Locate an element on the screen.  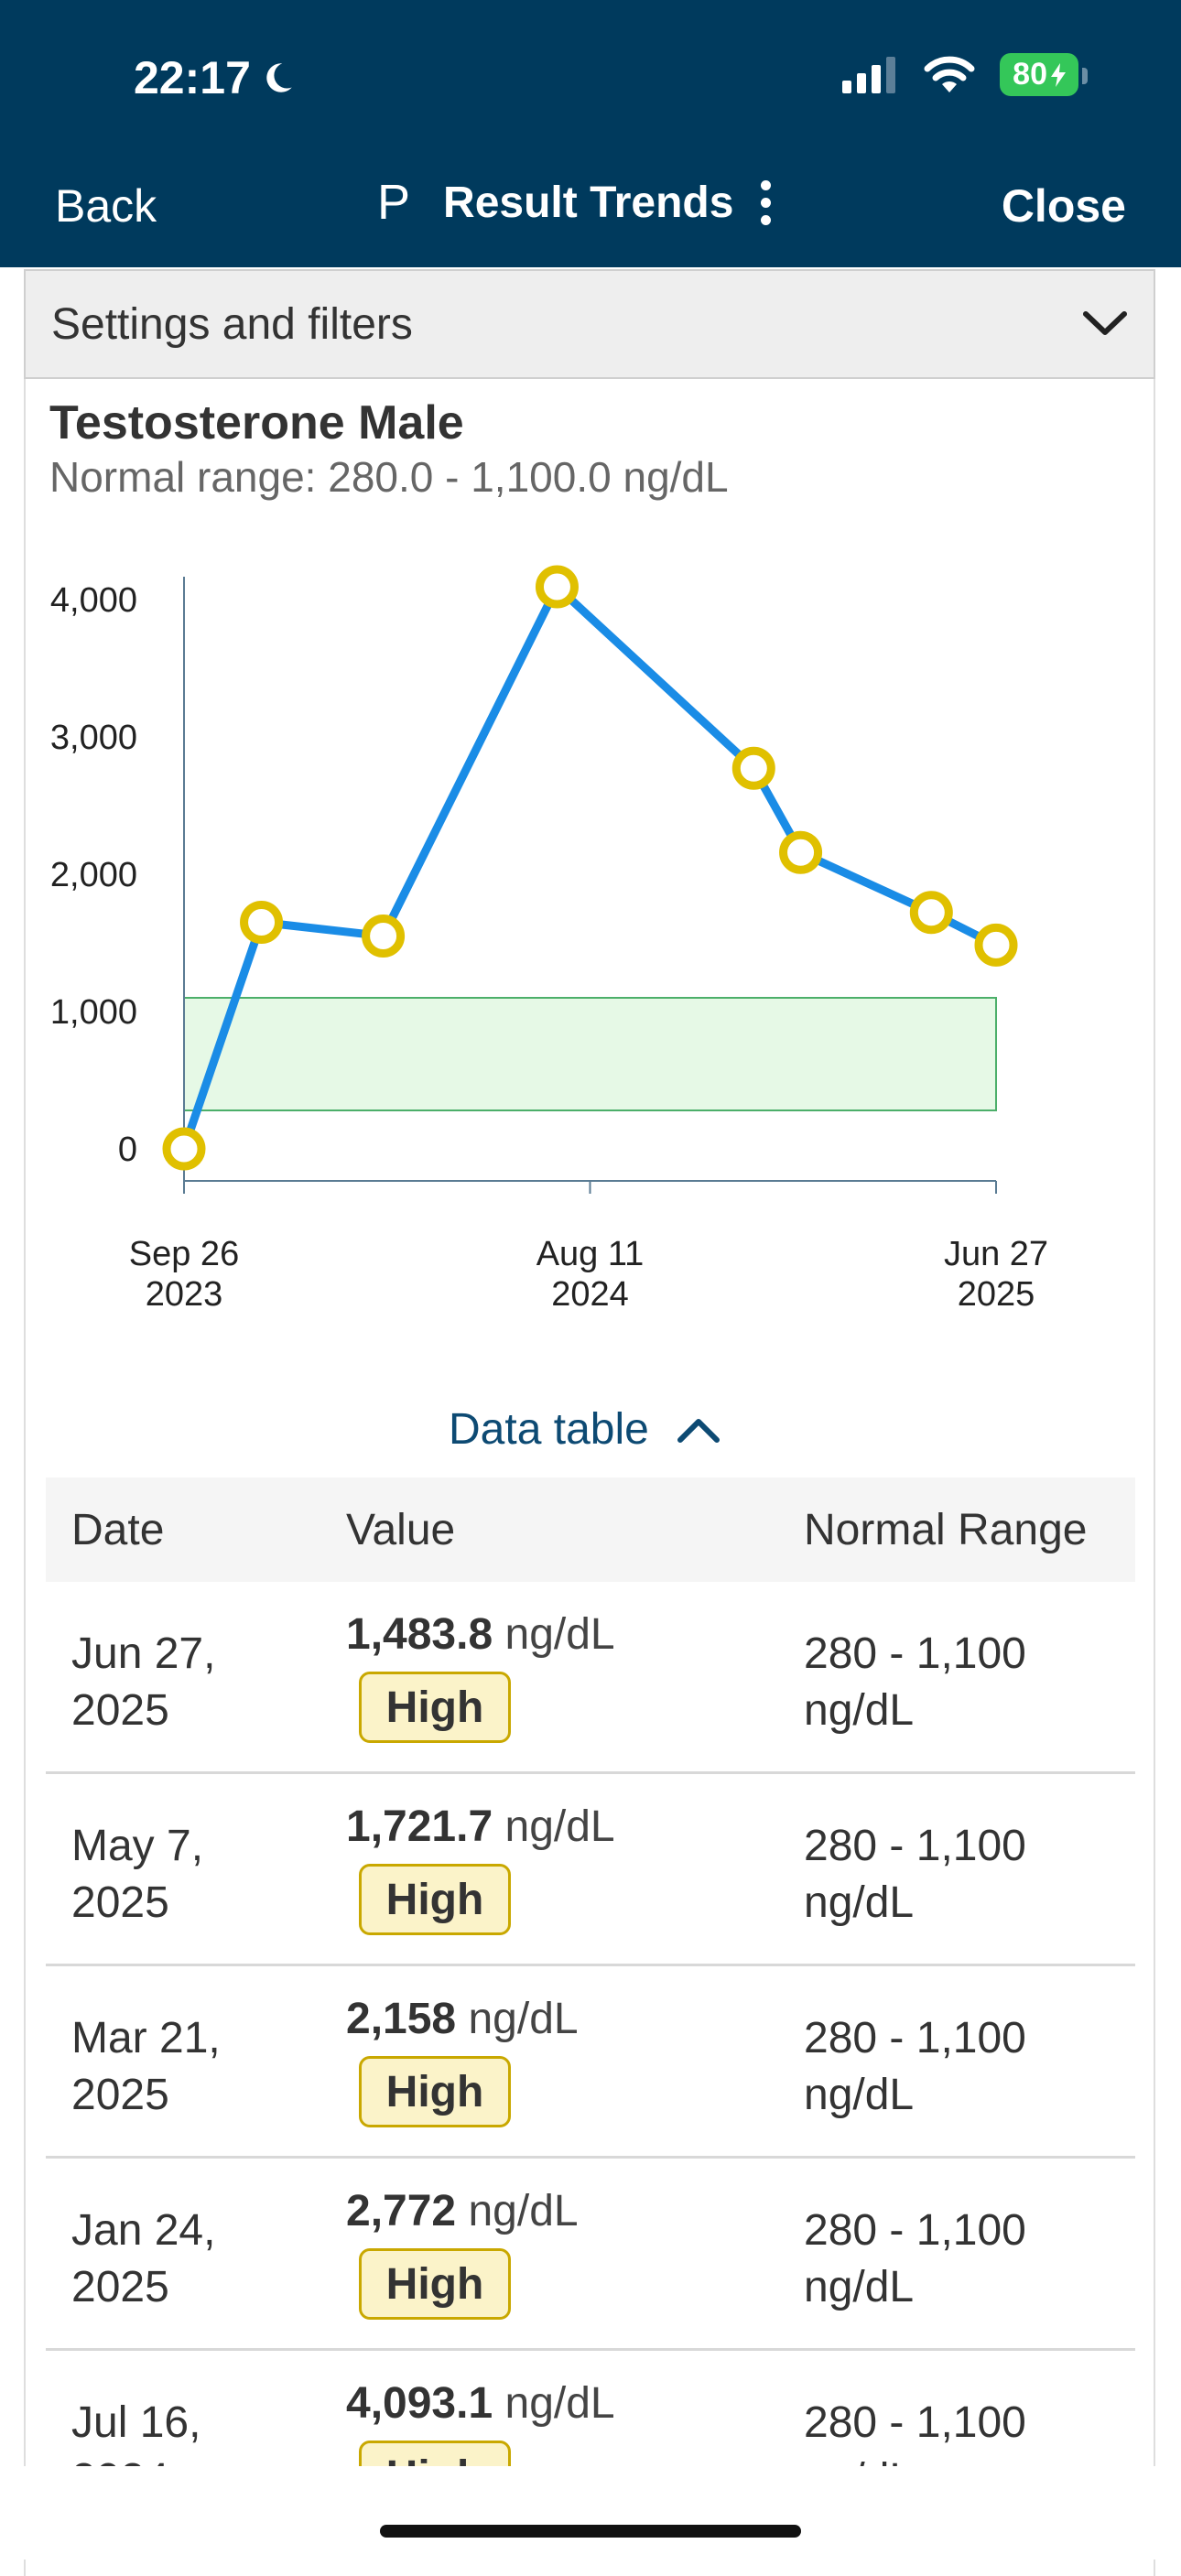
settings-label: Settings and filters is located at coordinates (232, 324).